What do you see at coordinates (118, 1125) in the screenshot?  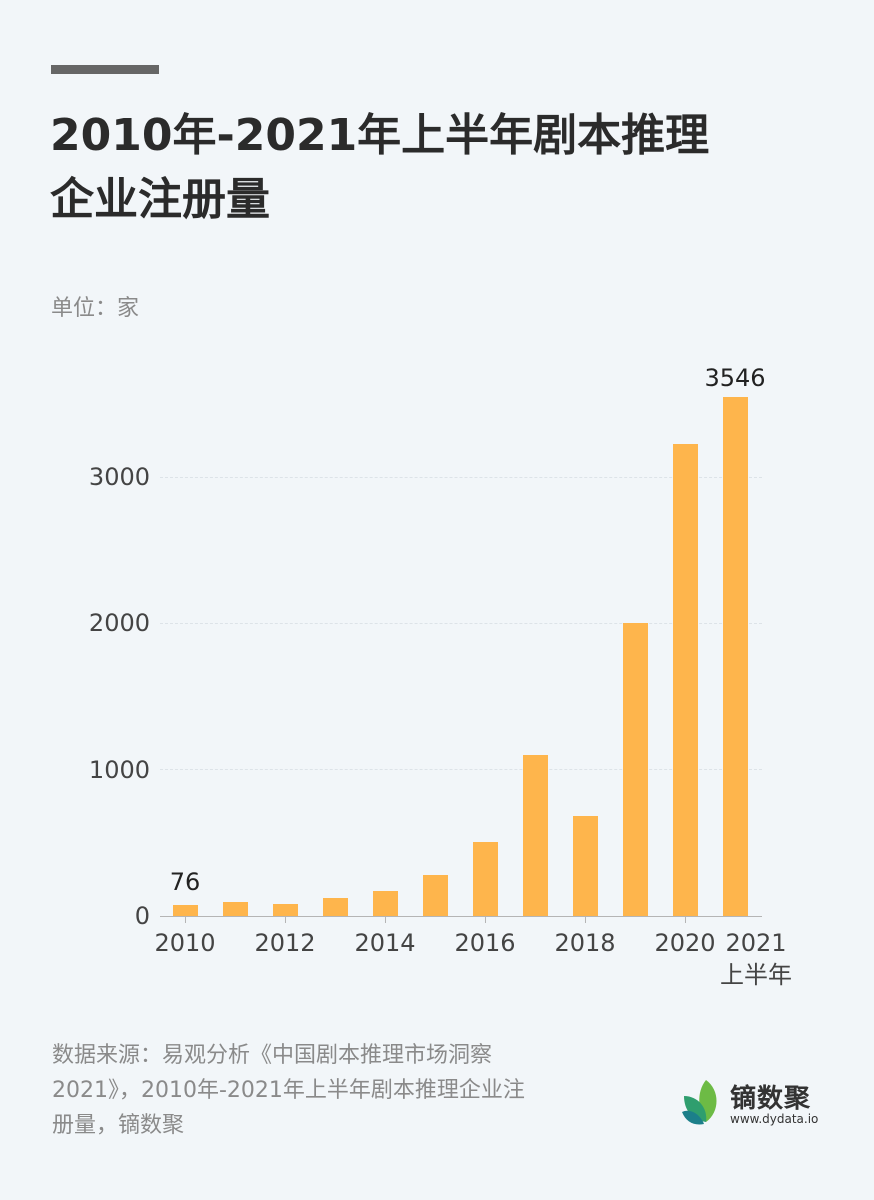 I see `source-line-3: 册量，镝数聚` at bounding box center [118, 1125].